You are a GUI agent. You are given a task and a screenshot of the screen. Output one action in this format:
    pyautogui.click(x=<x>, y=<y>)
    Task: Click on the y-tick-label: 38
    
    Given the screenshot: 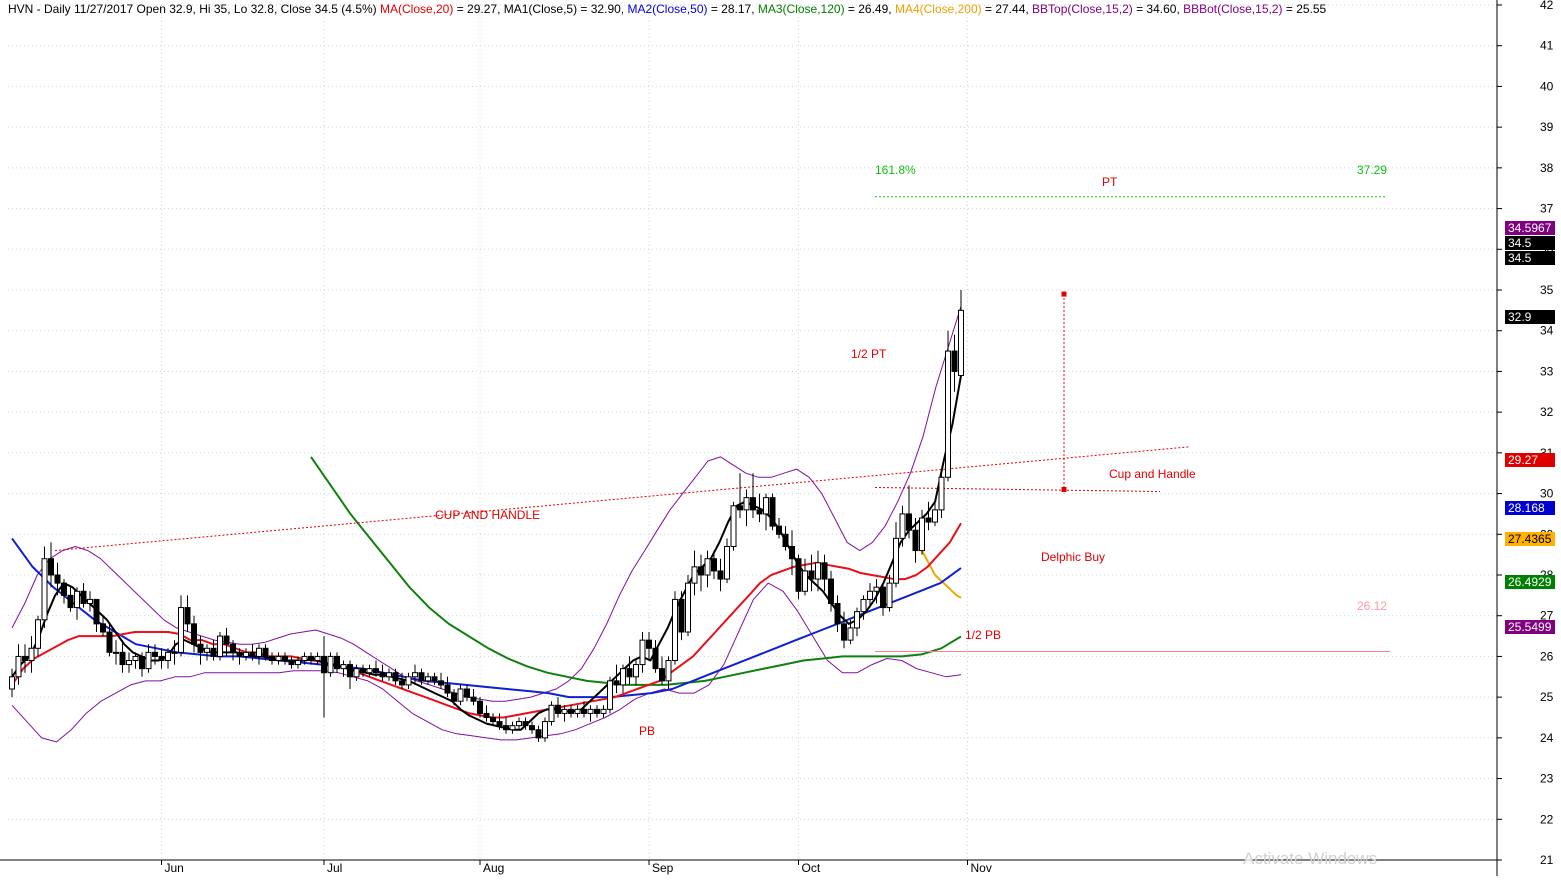 What is the action you would take?
    pyautogui.click(x=1547, y=168)
    